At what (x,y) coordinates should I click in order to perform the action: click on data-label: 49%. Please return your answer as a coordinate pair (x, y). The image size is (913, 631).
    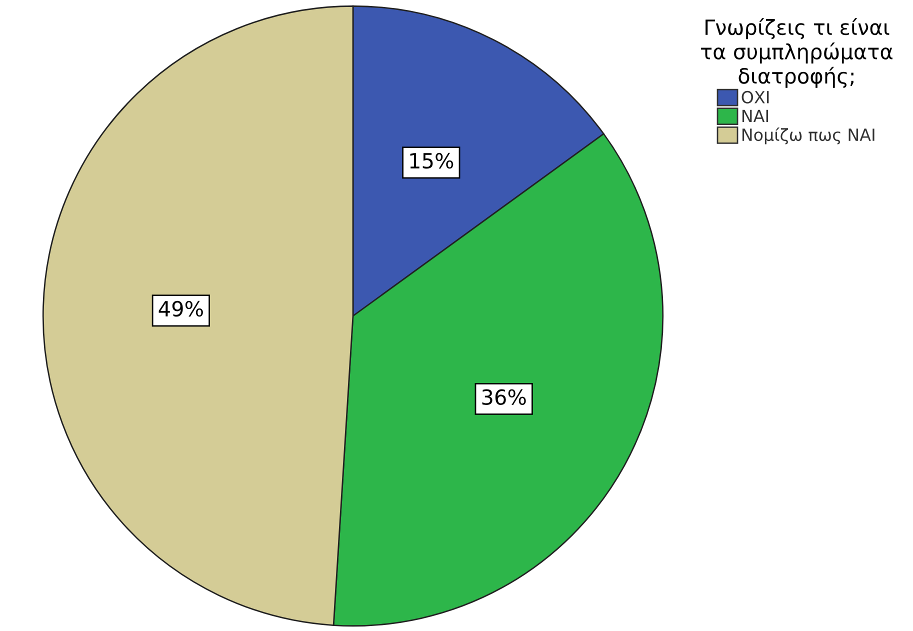
    Looking at the image, I should click on (180, 308).